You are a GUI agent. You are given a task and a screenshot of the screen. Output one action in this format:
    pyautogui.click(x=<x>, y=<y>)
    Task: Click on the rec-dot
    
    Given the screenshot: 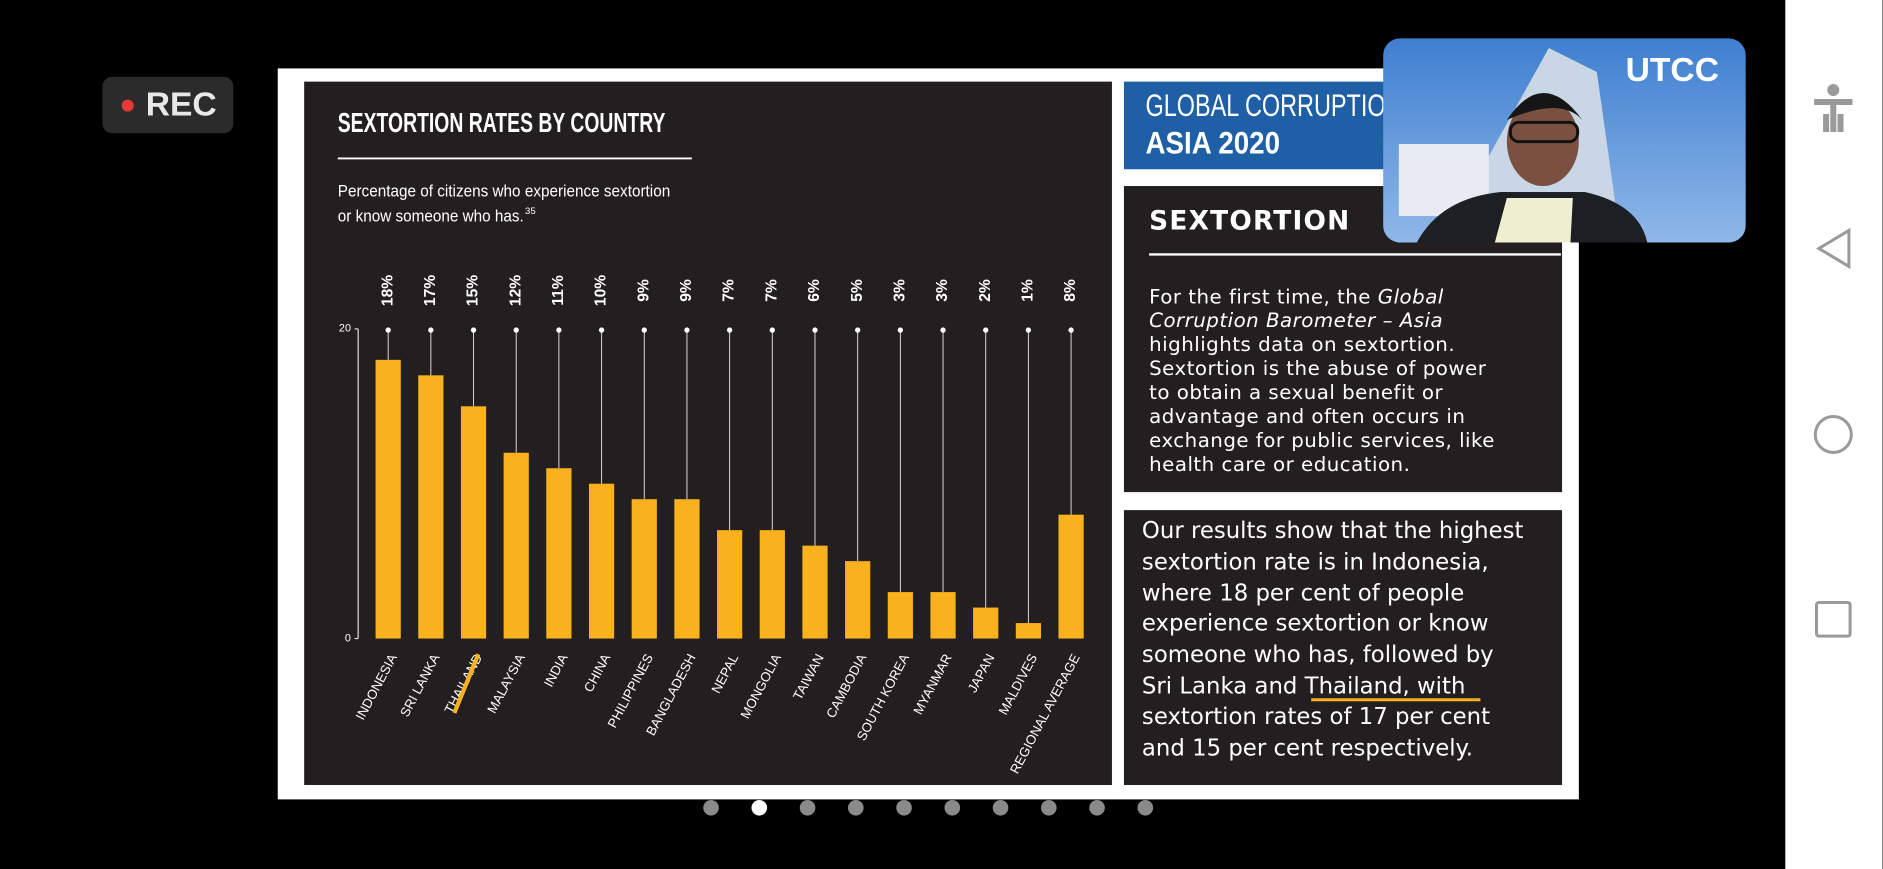 What is the action you would take?
    pyautogui.click(x=127, y=105)
    